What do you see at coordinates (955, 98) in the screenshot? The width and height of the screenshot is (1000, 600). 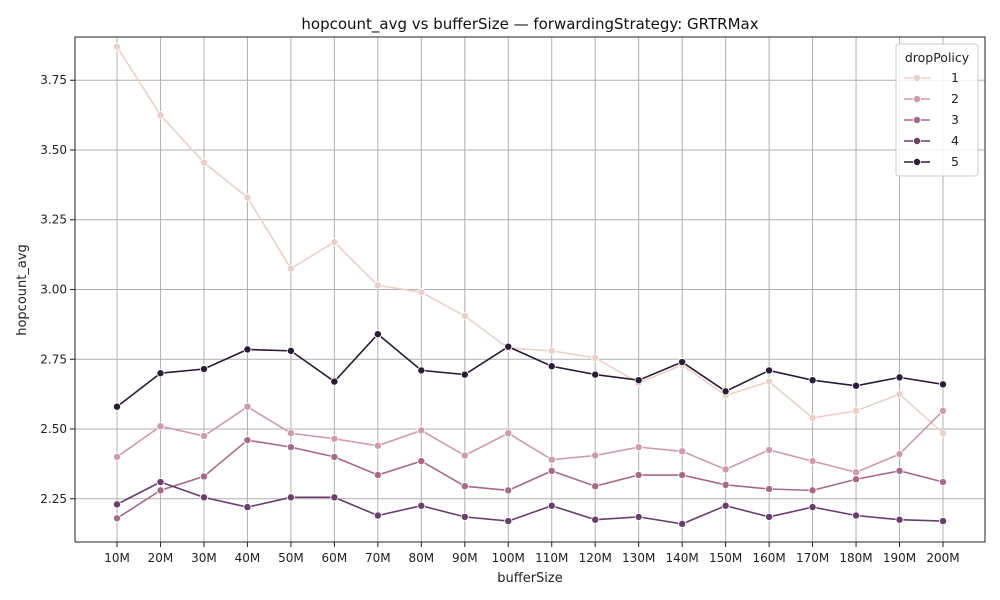 I see `legend-label: 2` at bounding box center [955, 98].